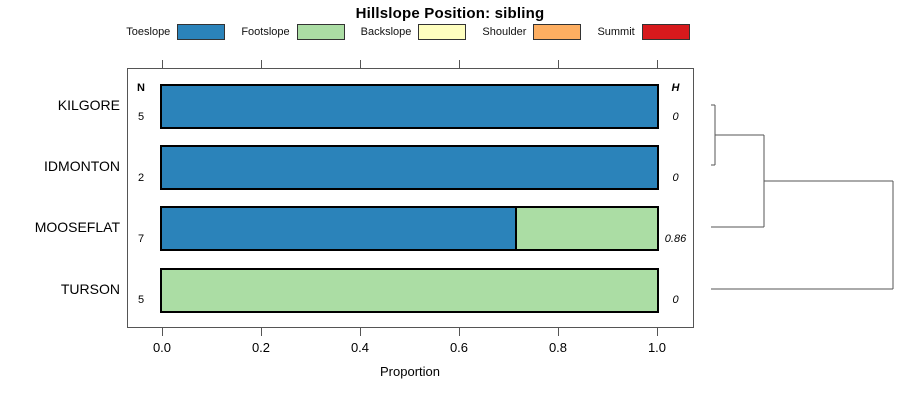 This screenshot has width=900, height=400. What do you see at coordinates (201, 32) in the screenshot?
I see `toeslope-swatch-icon` at bounding box center [201, 32].